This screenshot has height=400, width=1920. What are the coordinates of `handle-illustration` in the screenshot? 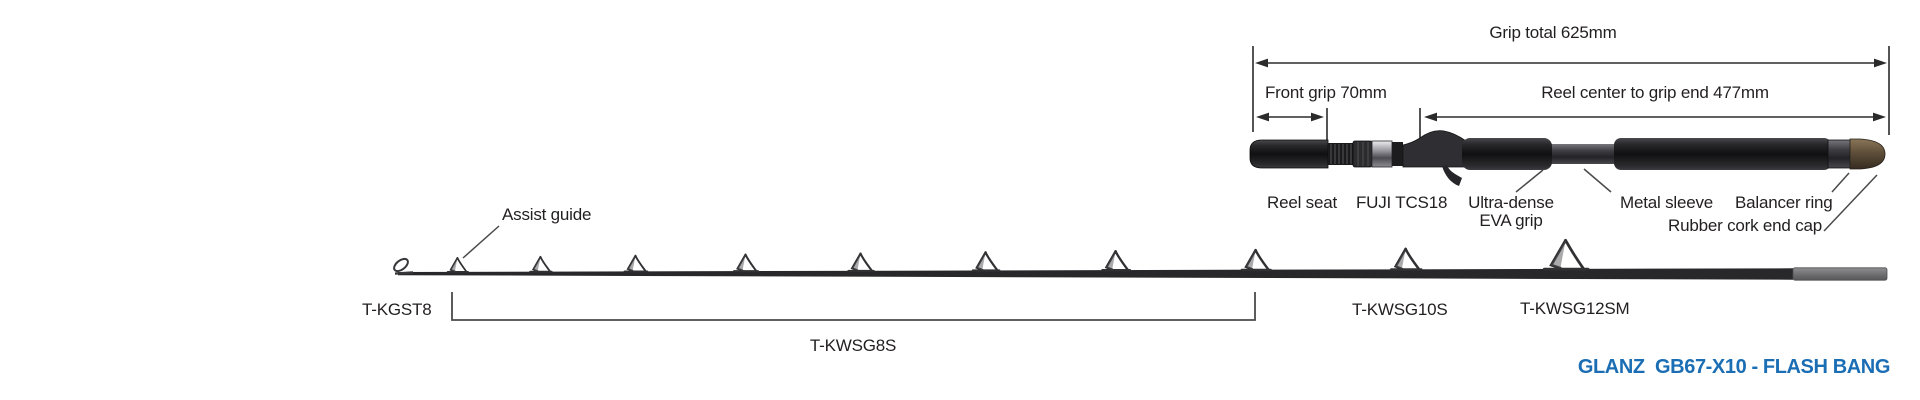 It's located at (1567, 158).